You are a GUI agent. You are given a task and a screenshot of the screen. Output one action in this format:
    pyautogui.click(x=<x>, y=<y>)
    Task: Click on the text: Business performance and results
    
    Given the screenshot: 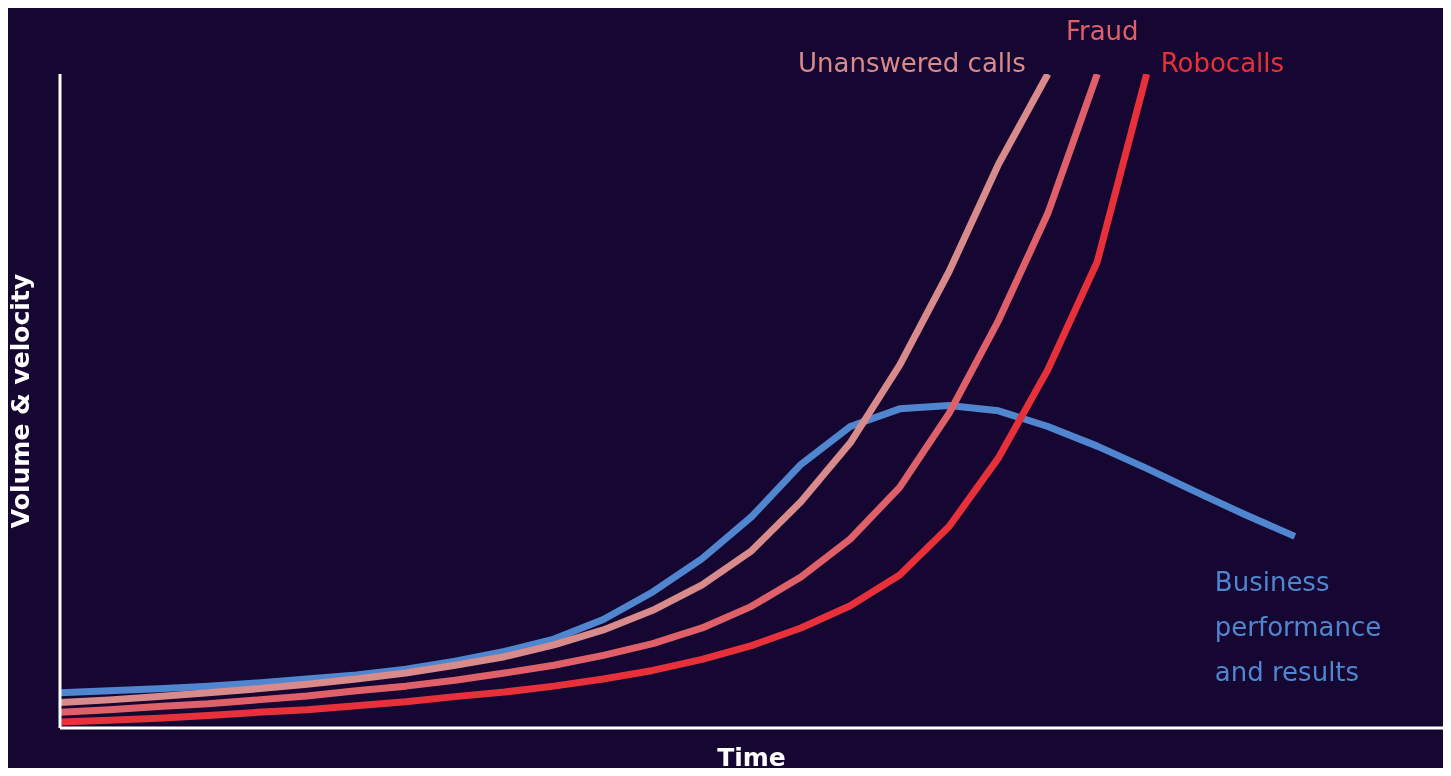 What is the action you would take?
    pyautogui.click(x=1298, y=627)
    